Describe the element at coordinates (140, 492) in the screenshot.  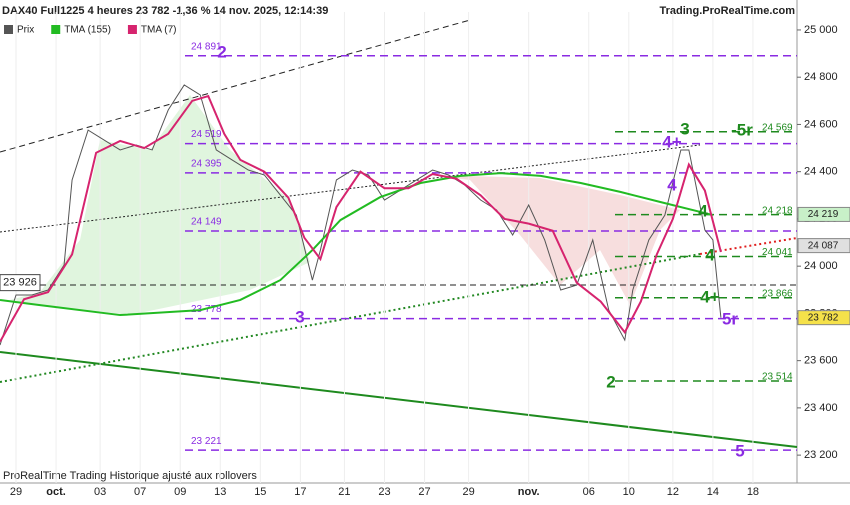
I see `x-tick-label: 07` at that location.